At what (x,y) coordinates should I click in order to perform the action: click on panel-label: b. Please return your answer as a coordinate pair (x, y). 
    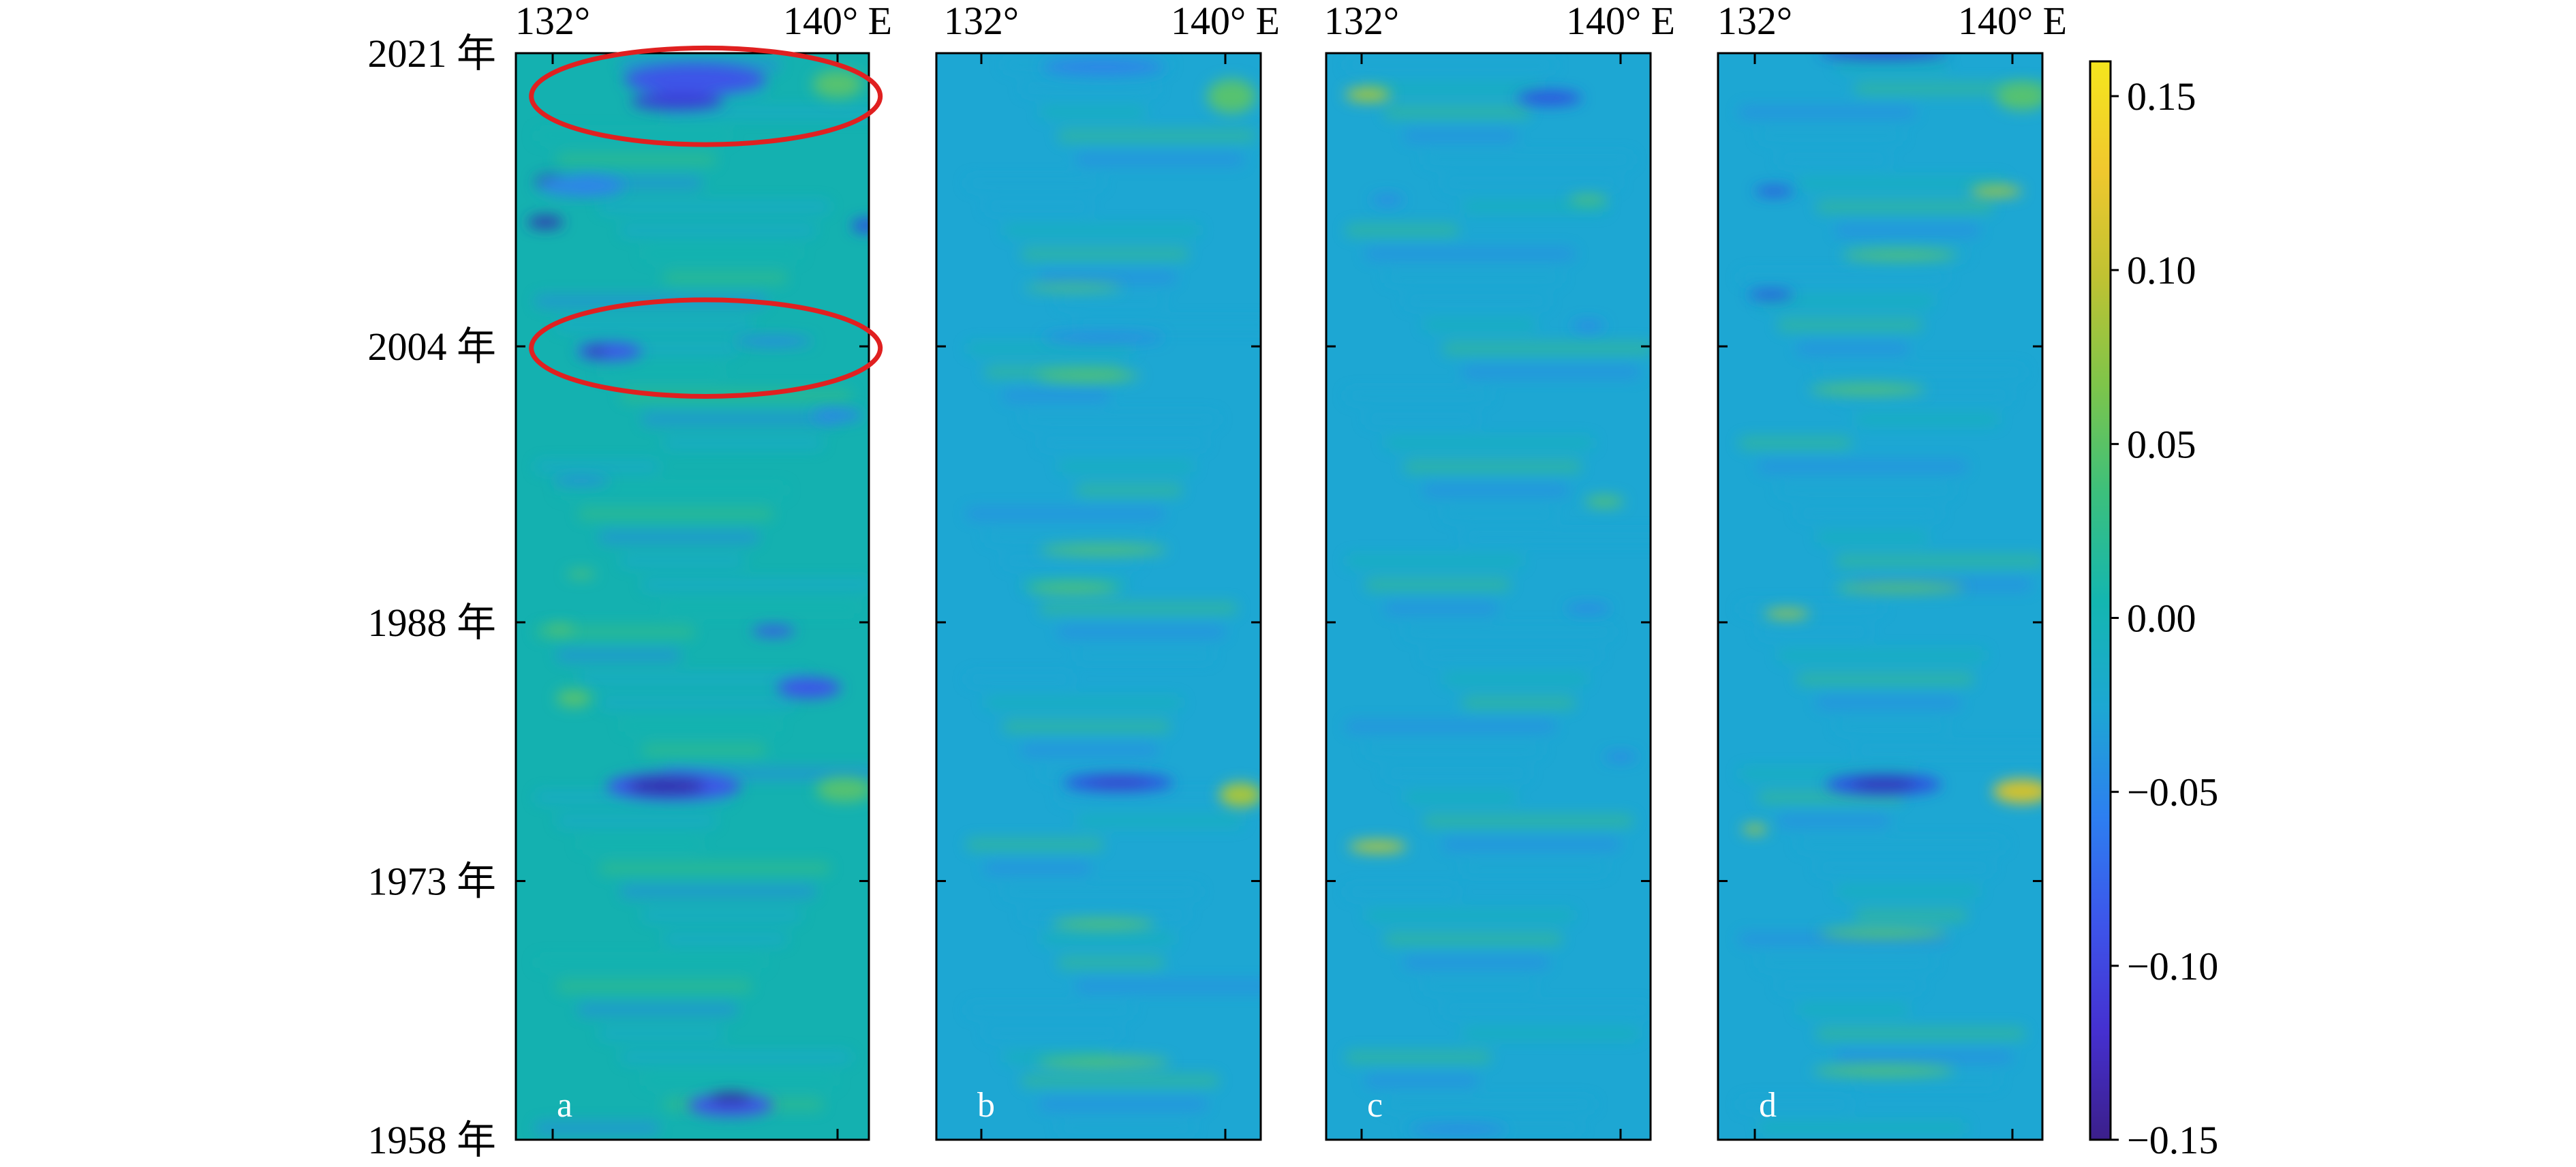
    Looking at the image, I should click on (986, 1105).